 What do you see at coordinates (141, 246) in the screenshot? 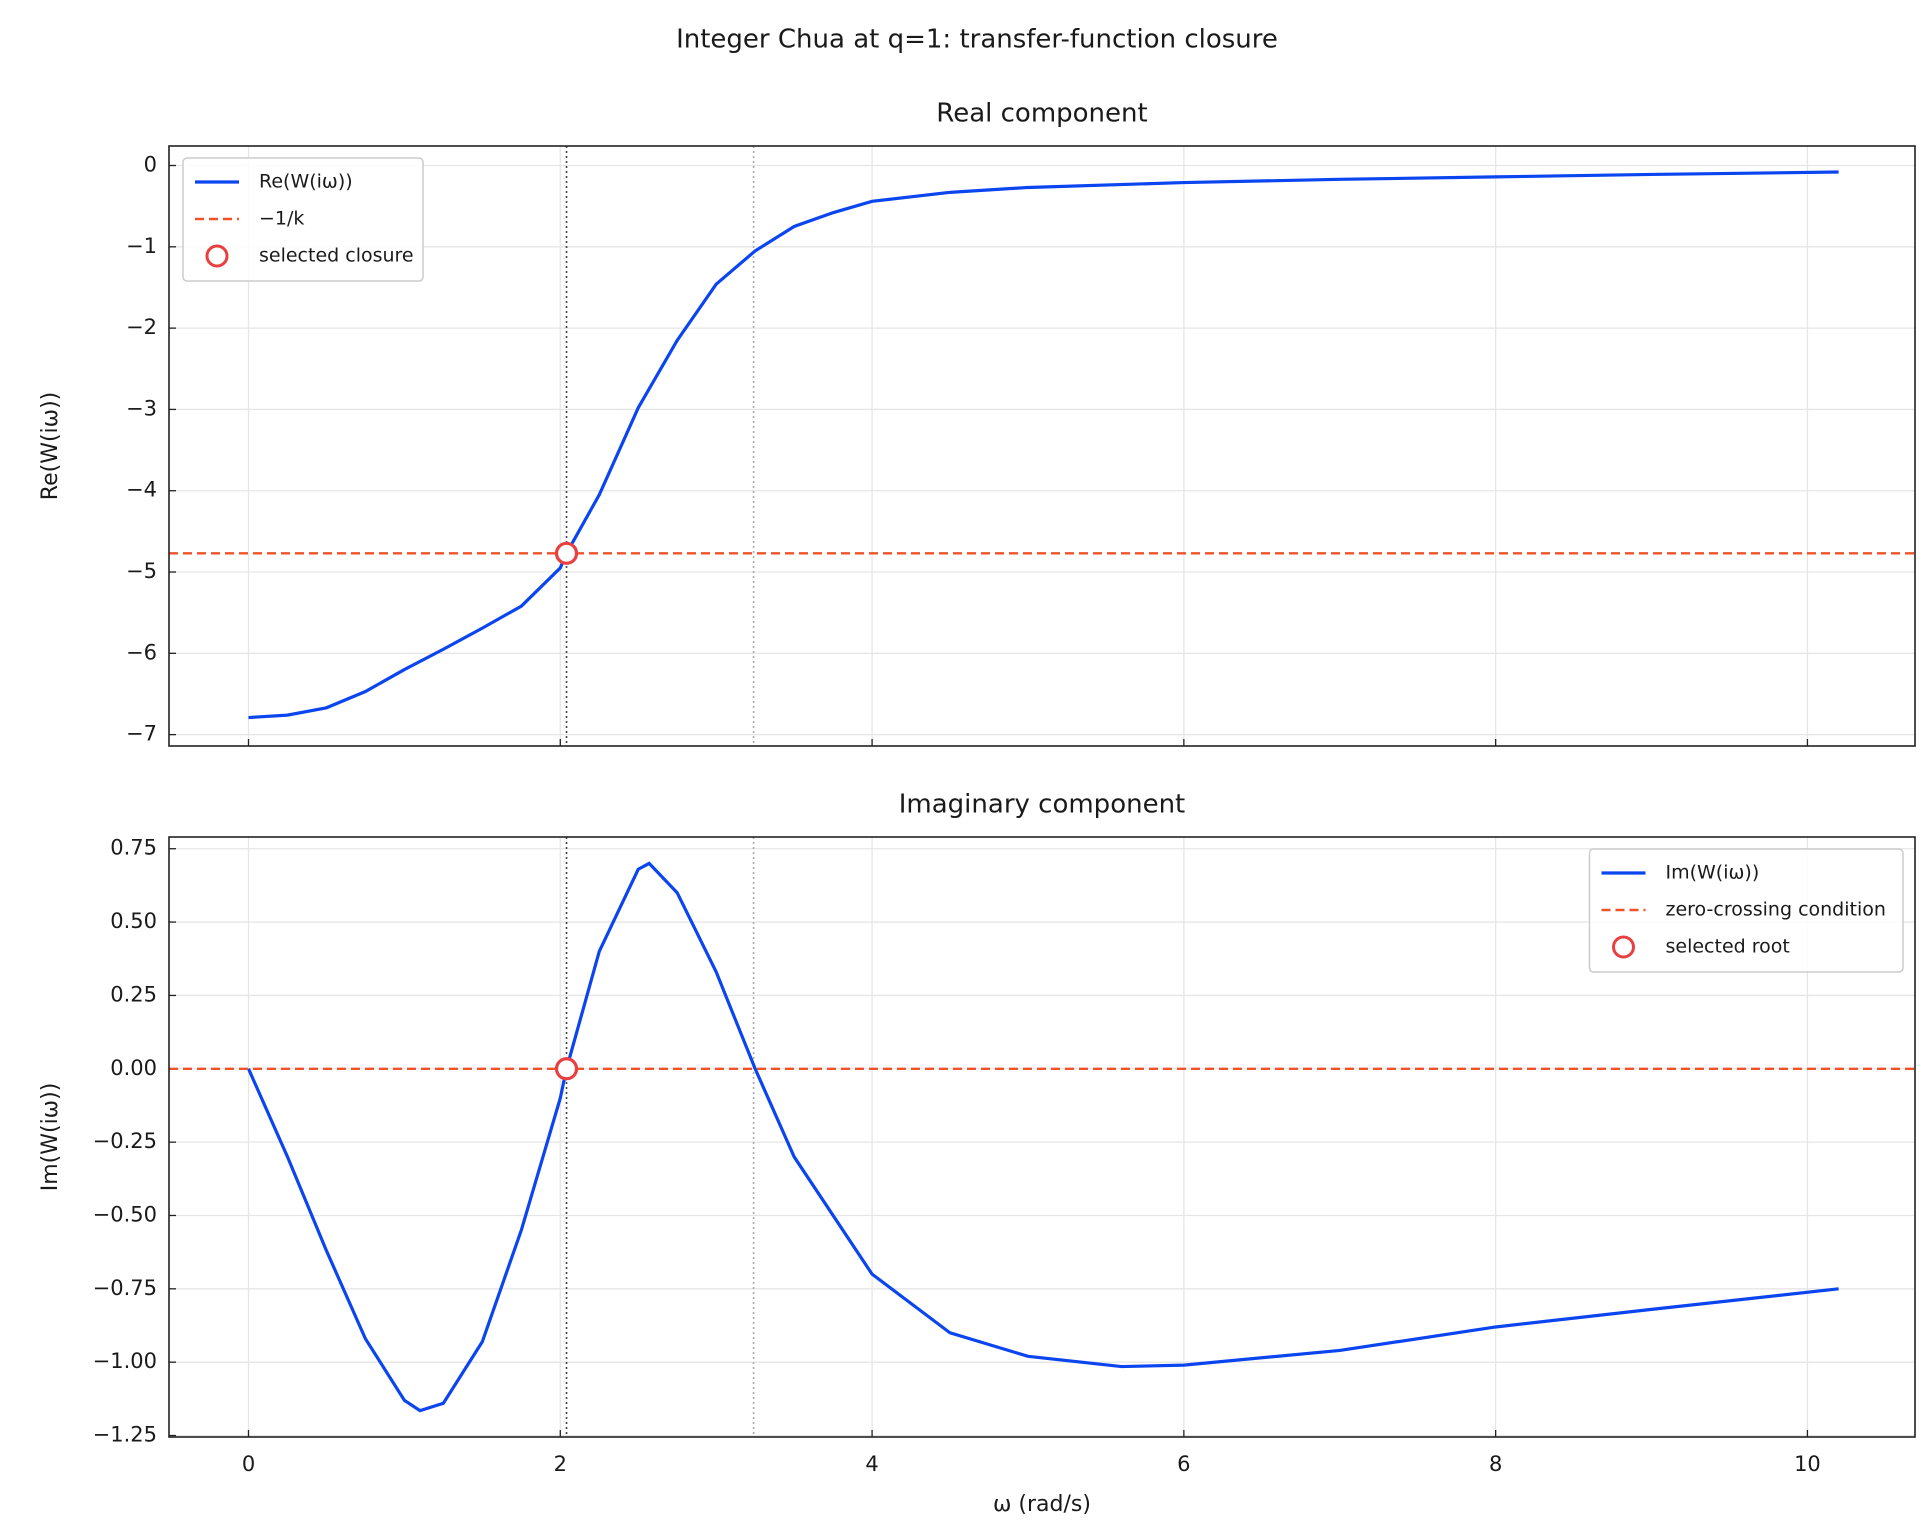
I see `y-tick-label: −1` at bounding box center [141, 246].